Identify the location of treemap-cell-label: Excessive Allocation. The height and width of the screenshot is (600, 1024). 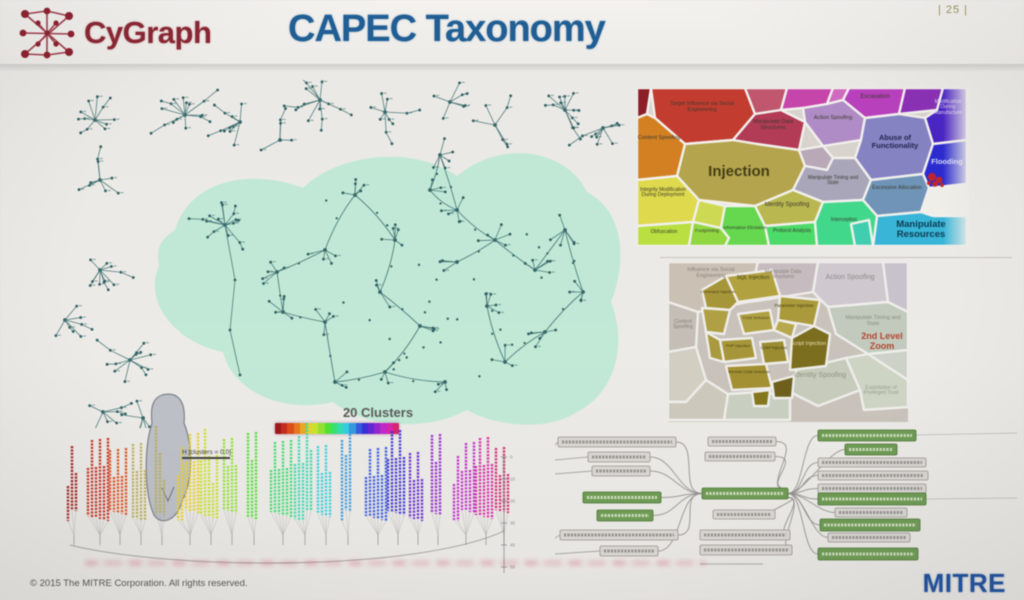
(897, 188).